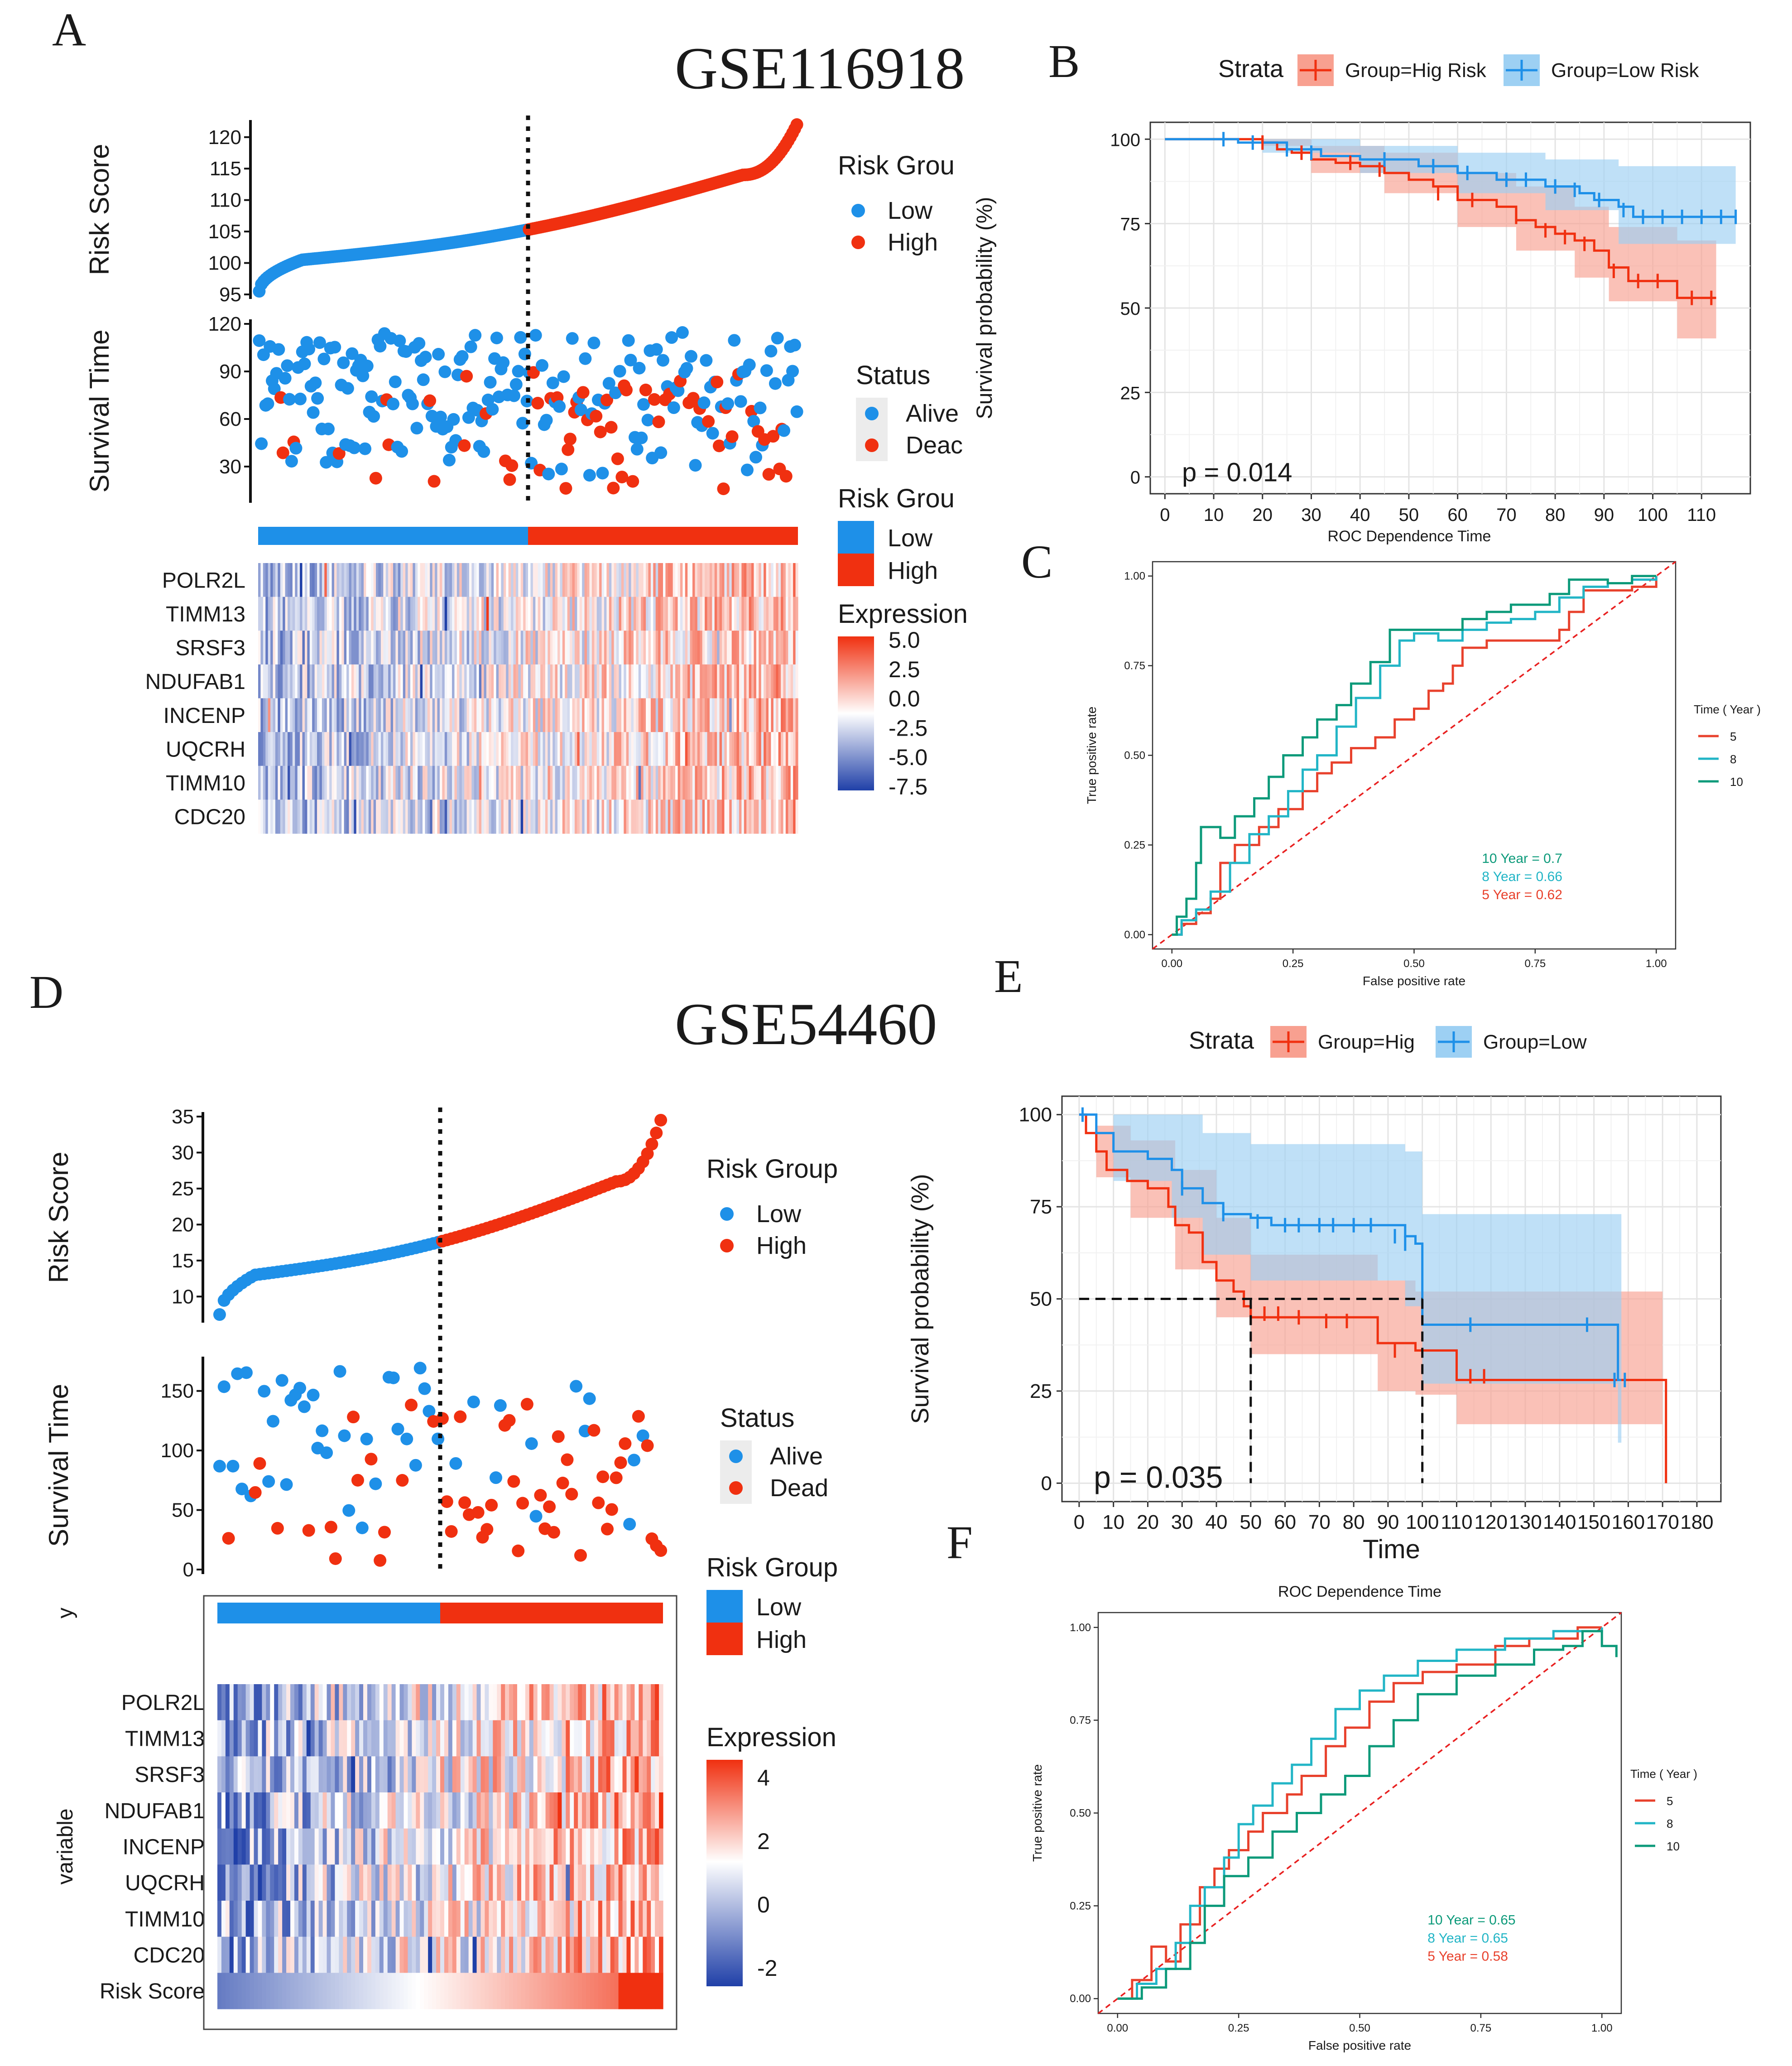 This screenshot has height=2066, width=1792. Describe the element at coordinates (1171, 964) in the screenshot. I see `roc-xtick-label: 0.00` at that location.